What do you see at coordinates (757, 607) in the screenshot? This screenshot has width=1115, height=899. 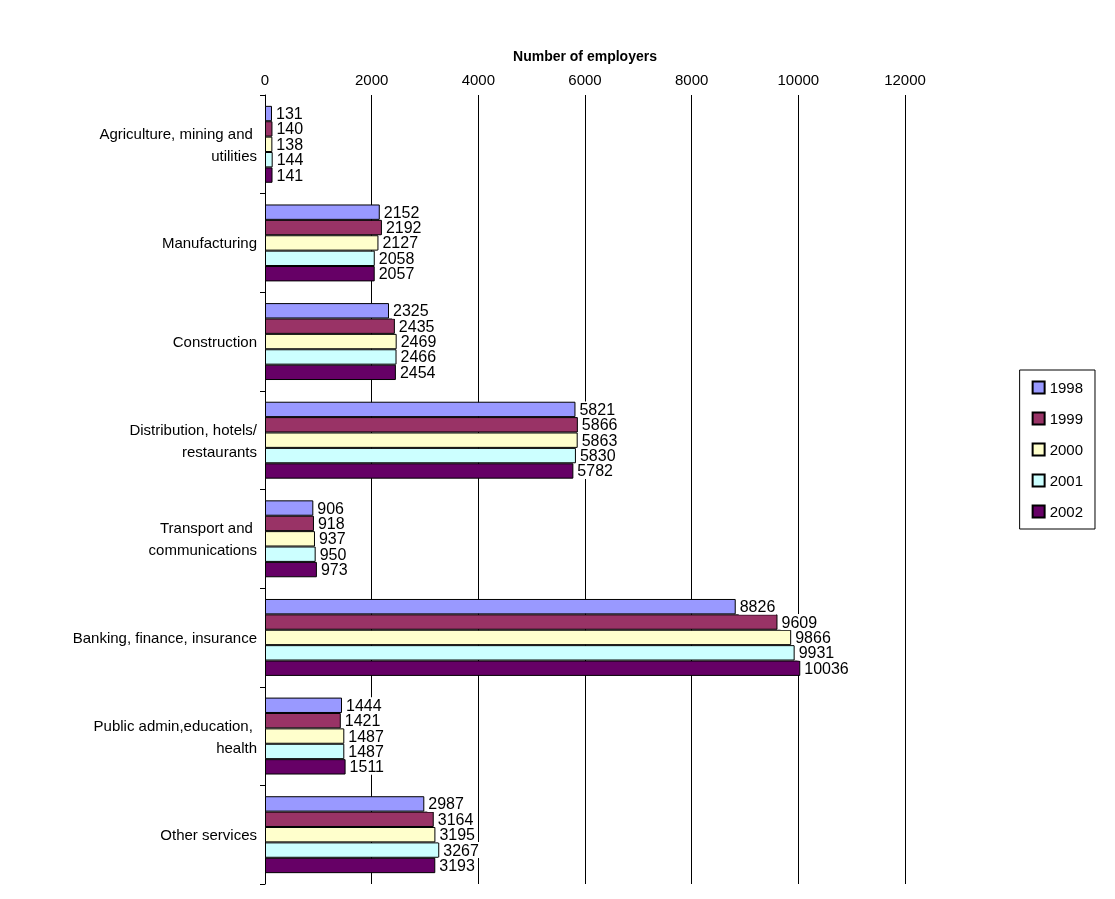 I see `data-label: 8826` at bounding box center [757, 607].